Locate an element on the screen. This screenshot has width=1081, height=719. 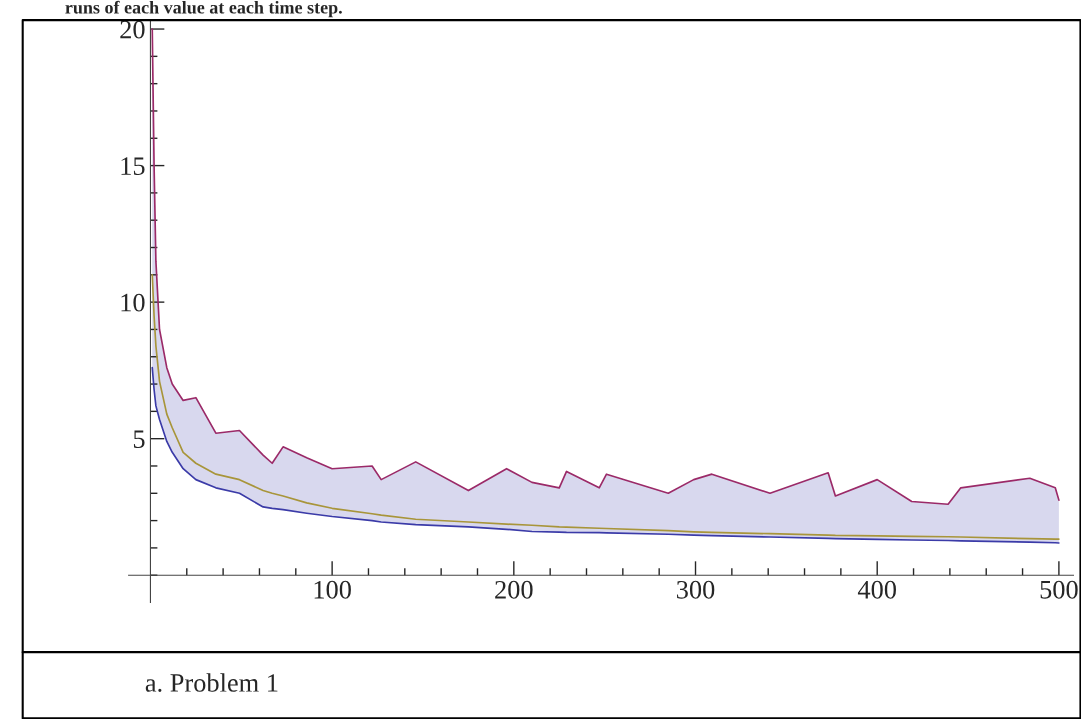
y-tick-label: 15 is located at coordinates (133, 166).